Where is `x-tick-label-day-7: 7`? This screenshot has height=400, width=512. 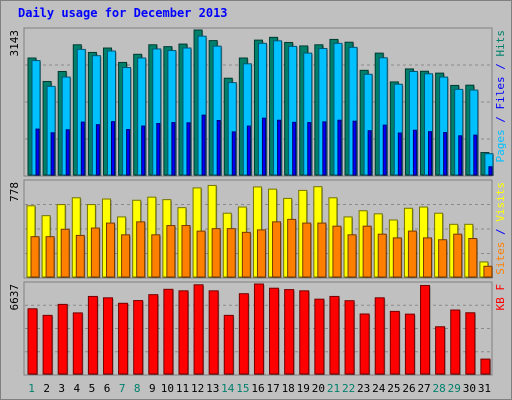
x-tick-label-day-7: 7 is located at coordinates (122, 388).